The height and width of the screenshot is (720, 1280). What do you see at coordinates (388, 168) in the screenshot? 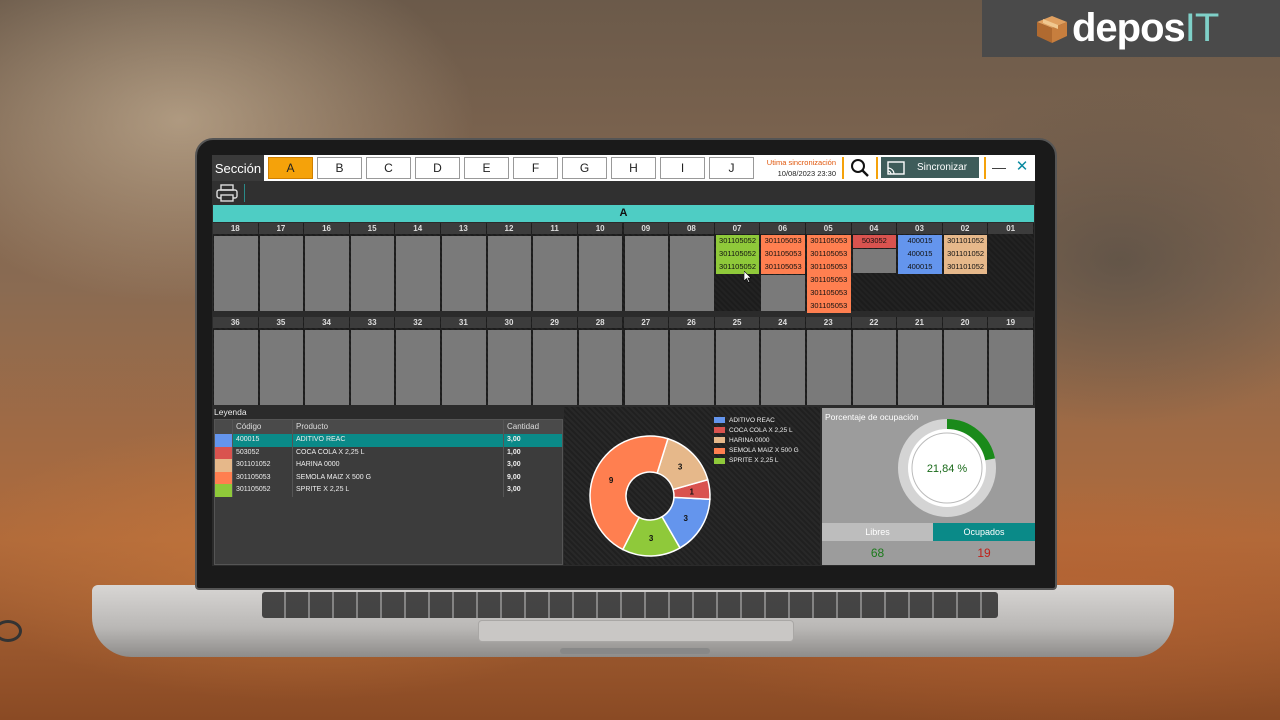
I see `section-tab-c: C` at bounding box center [388, 168].